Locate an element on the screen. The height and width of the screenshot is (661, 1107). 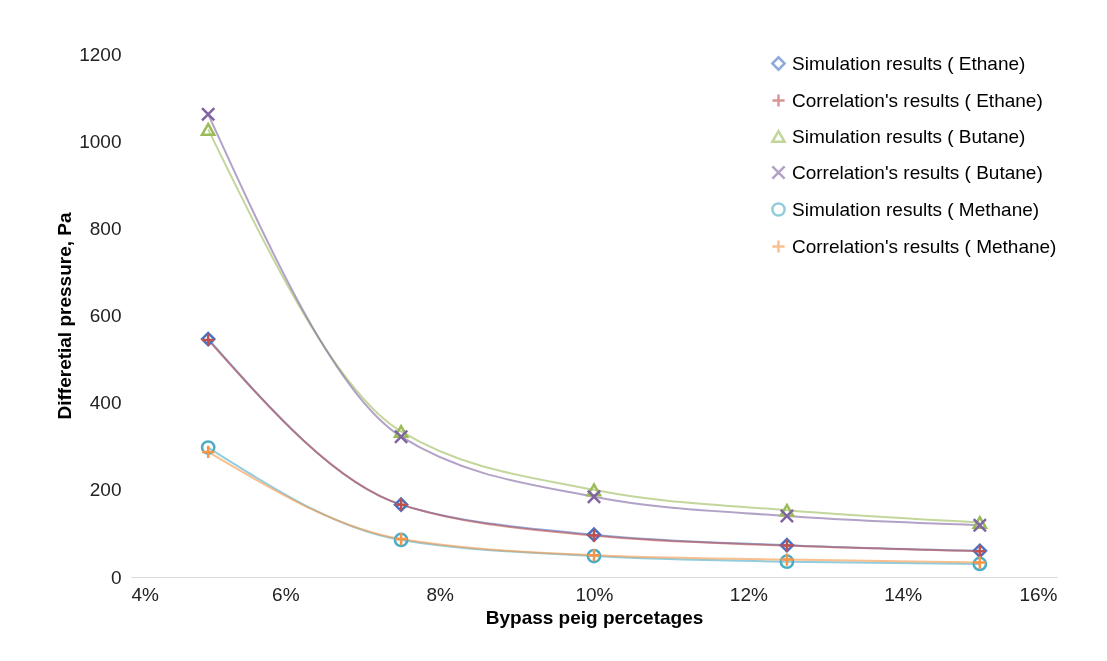
y-tick-label: 800 is located at coordinates (105, 228).